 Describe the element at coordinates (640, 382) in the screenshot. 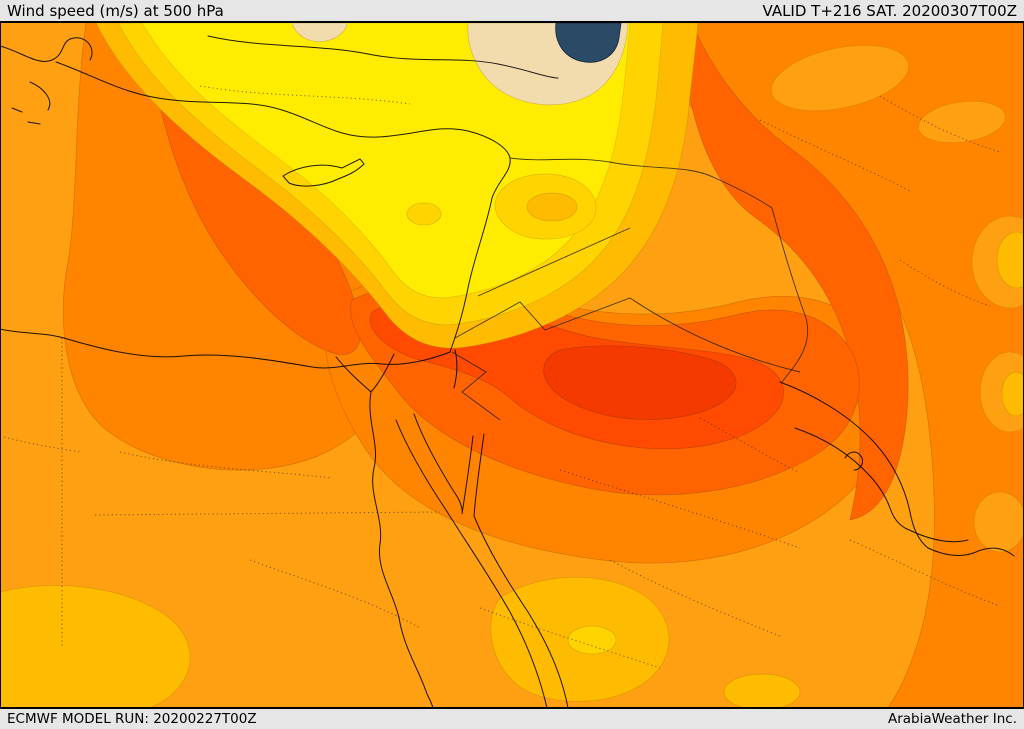

I see `wind-band-extreme-core` at that location.